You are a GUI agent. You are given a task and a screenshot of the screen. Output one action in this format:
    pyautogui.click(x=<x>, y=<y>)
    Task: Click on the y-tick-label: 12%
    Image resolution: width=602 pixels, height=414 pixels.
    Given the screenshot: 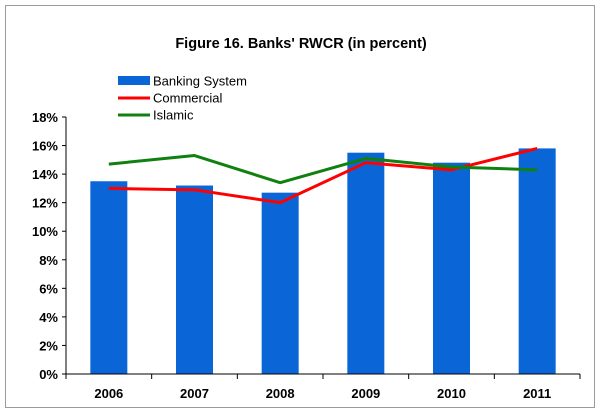 What is the action you would take?
    pyautogui.click(x=45, y=203)
    